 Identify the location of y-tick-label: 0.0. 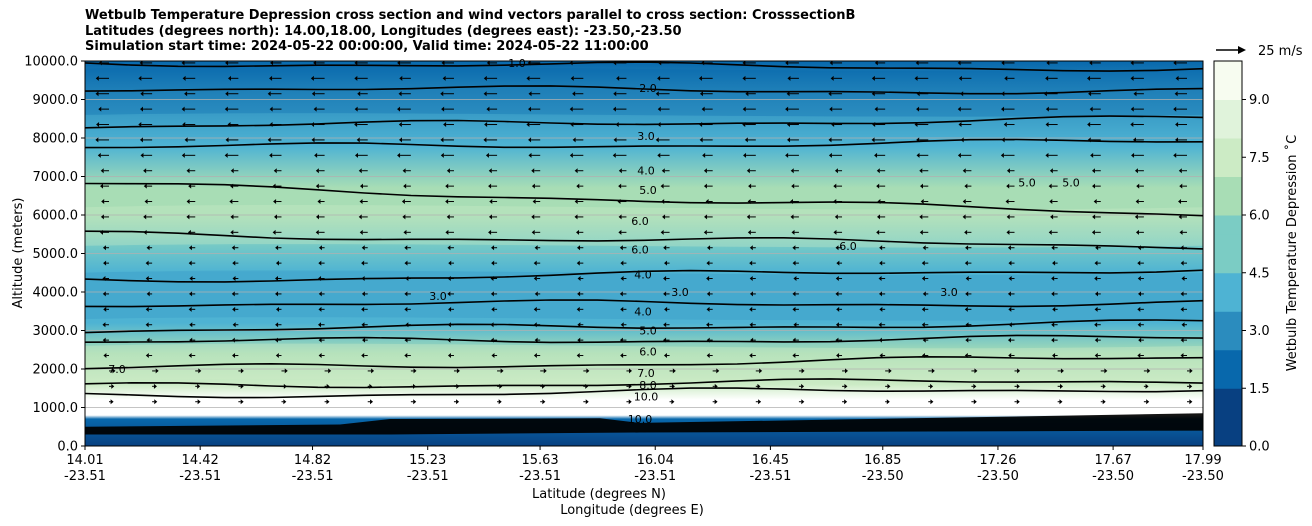
(67, 447).